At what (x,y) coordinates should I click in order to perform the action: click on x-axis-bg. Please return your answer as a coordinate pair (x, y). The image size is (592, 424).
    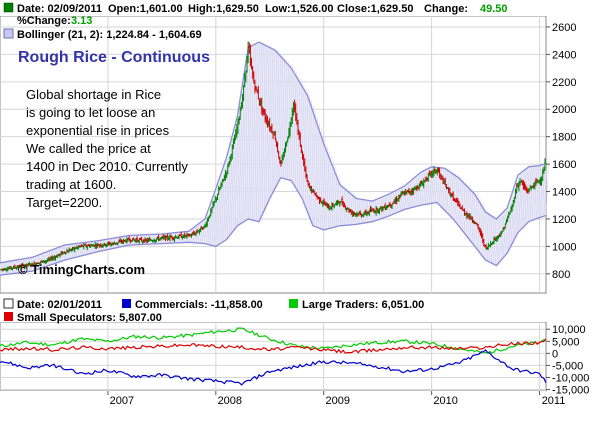
    Looking at the image, I should click on (273, 407).